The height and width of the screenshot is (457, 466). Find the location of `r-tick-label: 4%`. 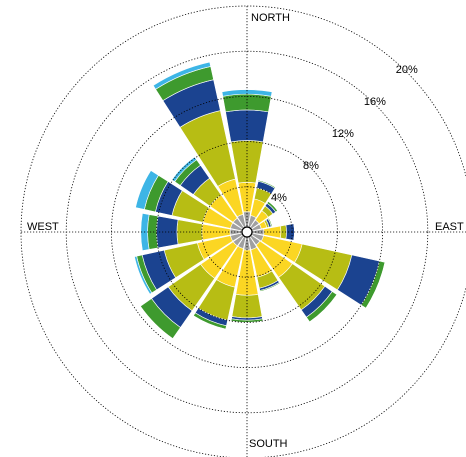

r-tick-label: 4% is located at coordinates (279, 198).